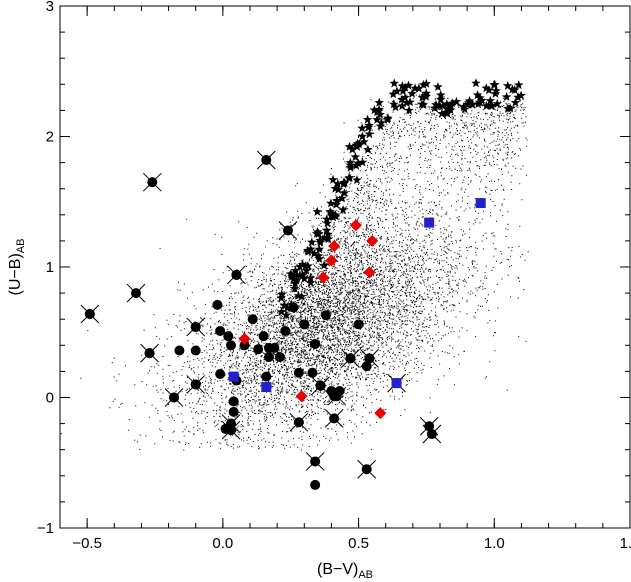 This screenshot has height=582, width=631. I want to click on x-axis-label-subscript: AB, so click(365, 575).